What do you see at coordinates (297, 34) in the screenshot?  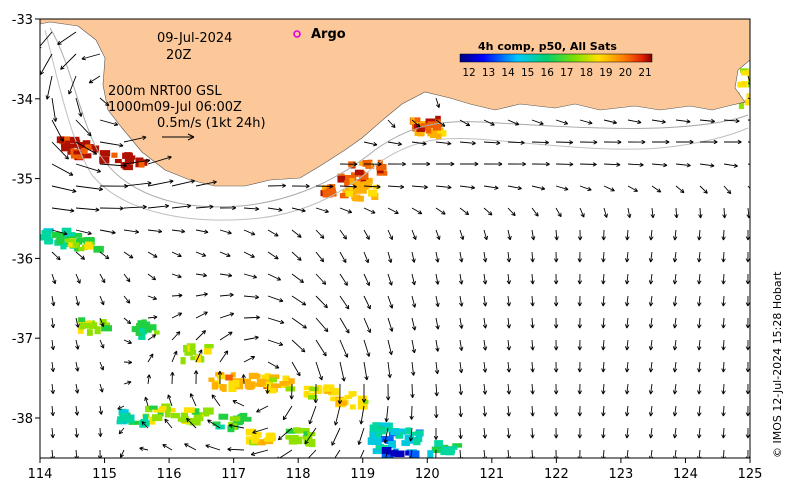 I see `argo-marker` at bounding box center [297, 34].